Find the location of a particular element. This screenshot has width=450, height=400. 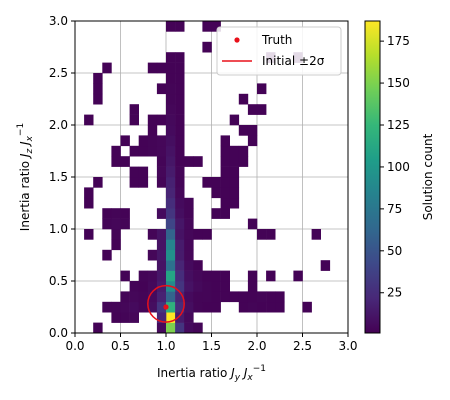

x-axis-ticks: 0.0 0.5 1.0 1.5 2.0 2.5 3.0 is located at coordinates (211, 343).